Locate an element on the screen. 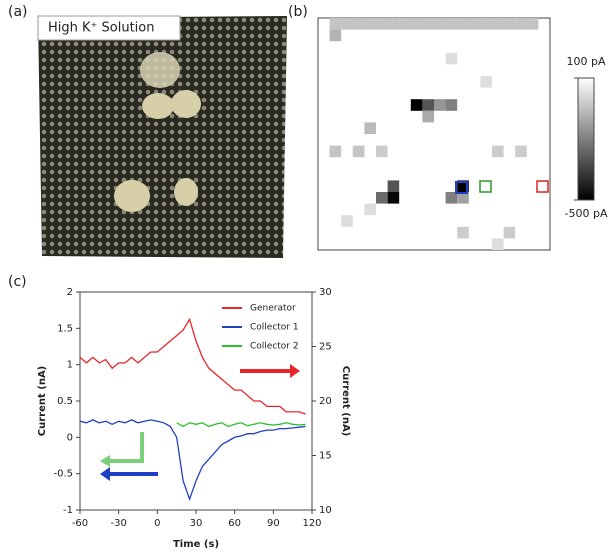  colorbar is located at coordinates (586, 139).